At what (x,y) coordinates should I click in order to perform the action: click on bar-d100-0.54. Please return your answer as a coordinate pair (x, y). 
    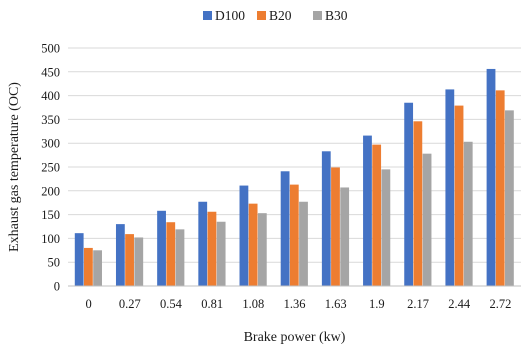
    Looking at the image, I should click on (161, 248).